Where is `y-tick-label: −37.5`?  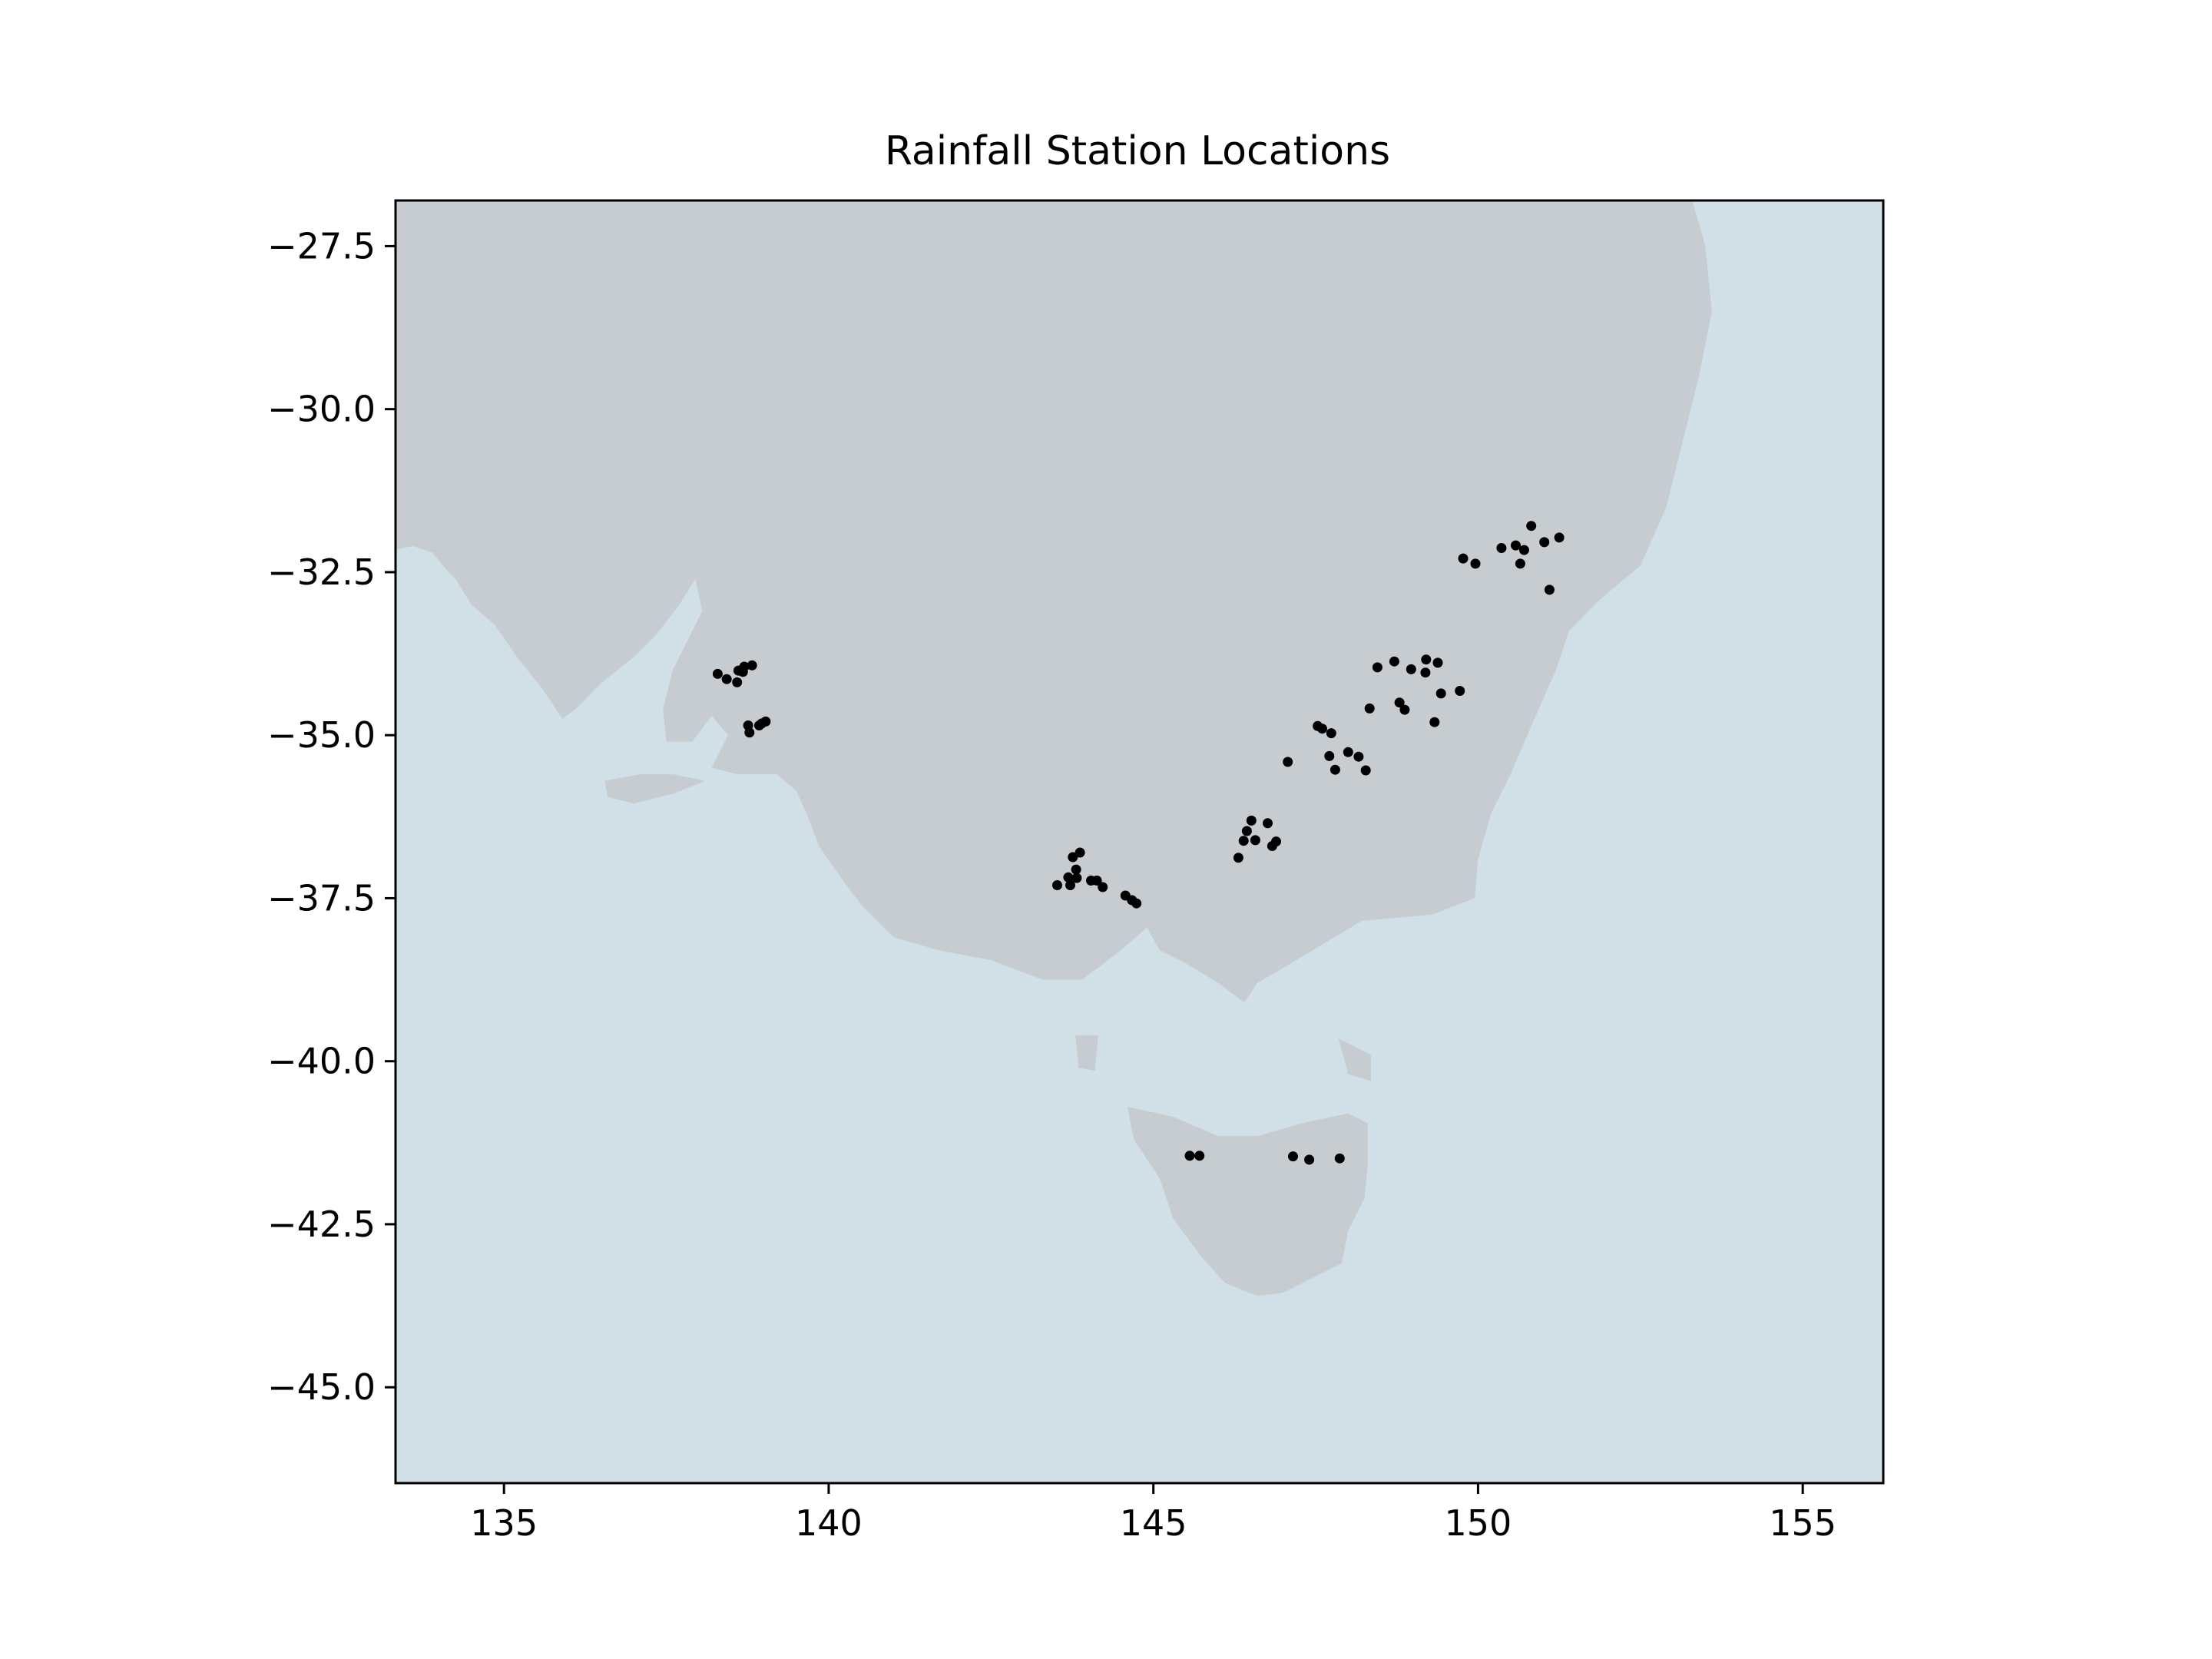 y-tick-label: −37.5 is located at coordinates (321, 898).